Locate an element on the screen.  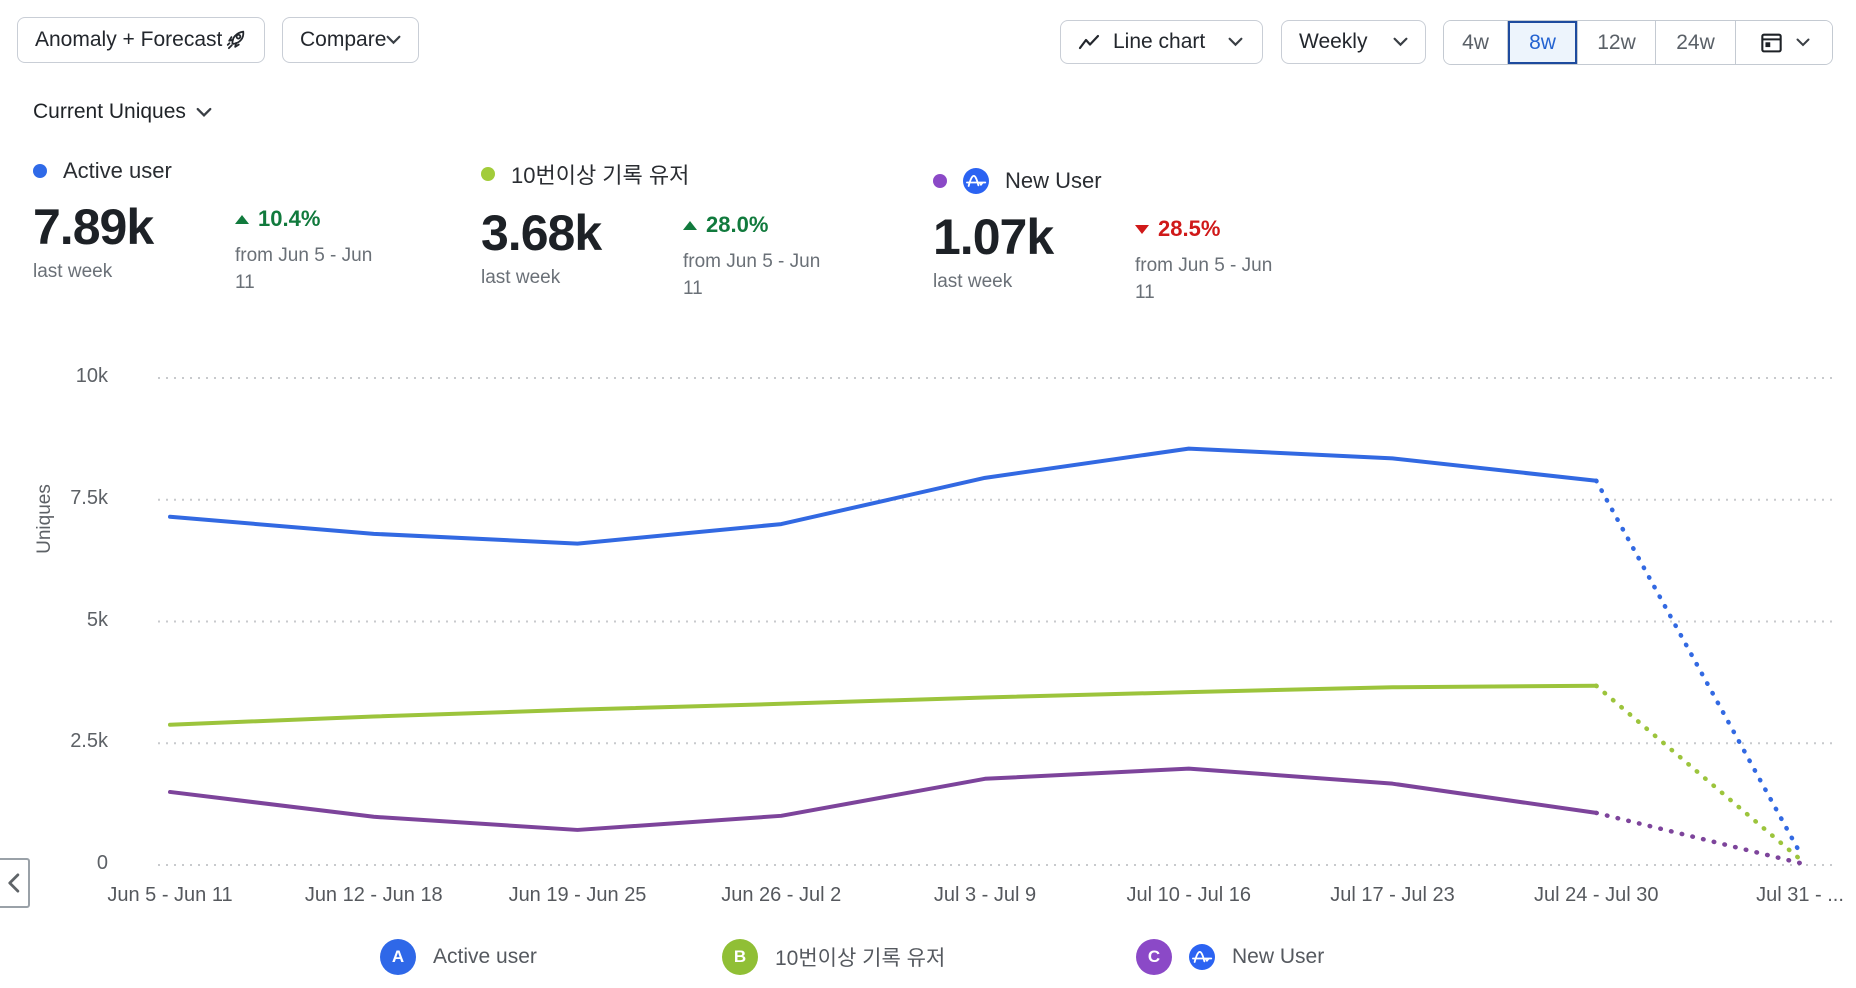
x-axis-tick-label: Jun 5 - Jun 11 is located at coordinates (170, 895).